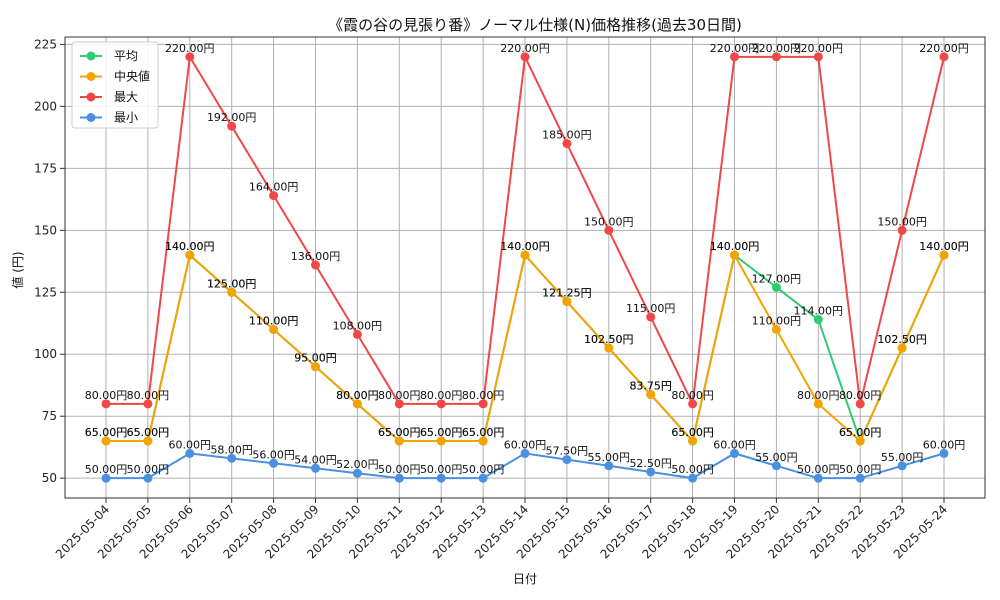  Describe the element at coordinates (315, 459) in the screenshot. I see `data-label: 54.00円` at that location.